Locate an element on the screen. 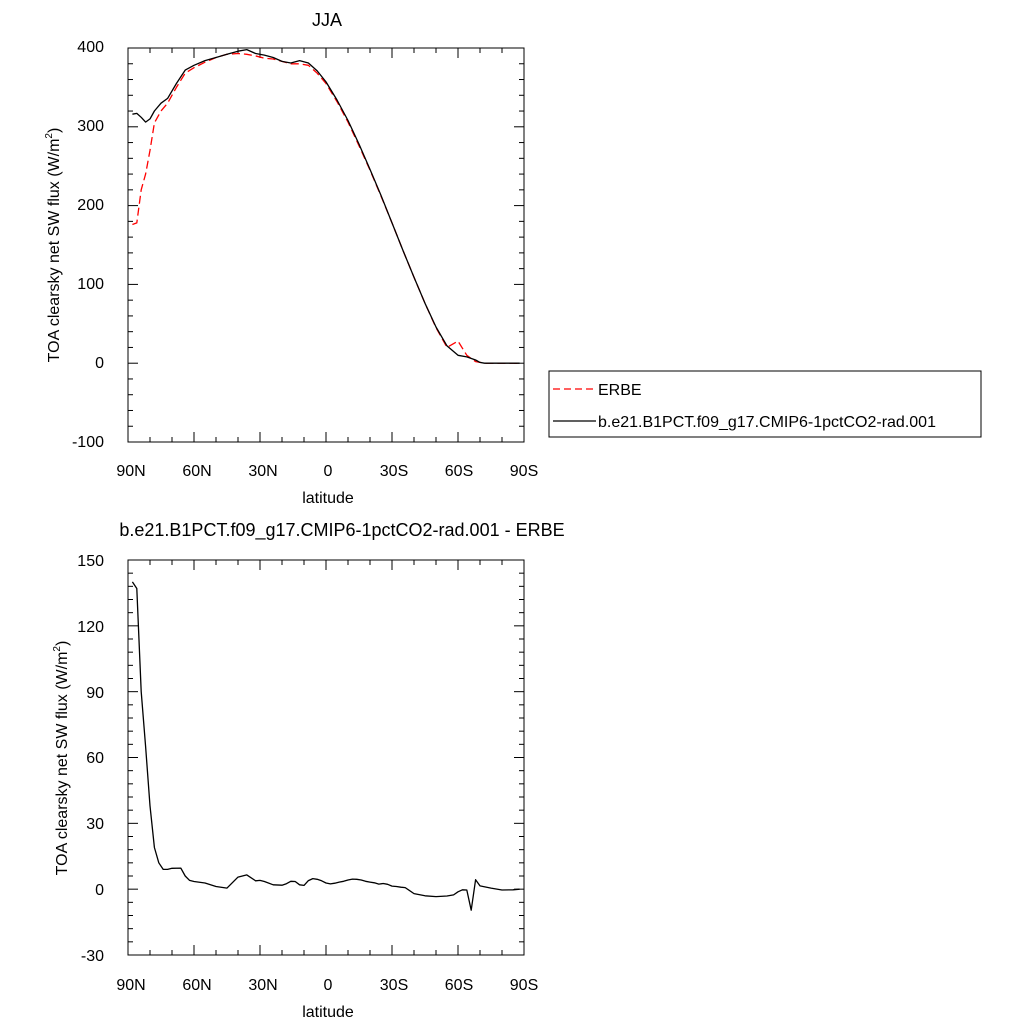  top-x-tick-label: 30N is located at coordinates (262, 471).